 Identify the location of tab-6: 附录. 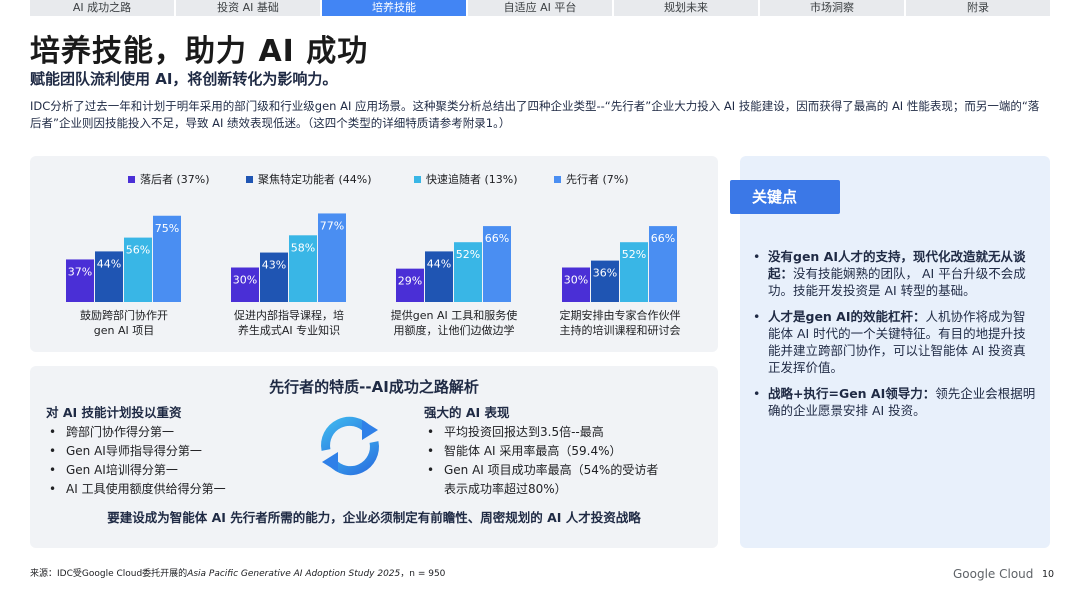
(978, 8).